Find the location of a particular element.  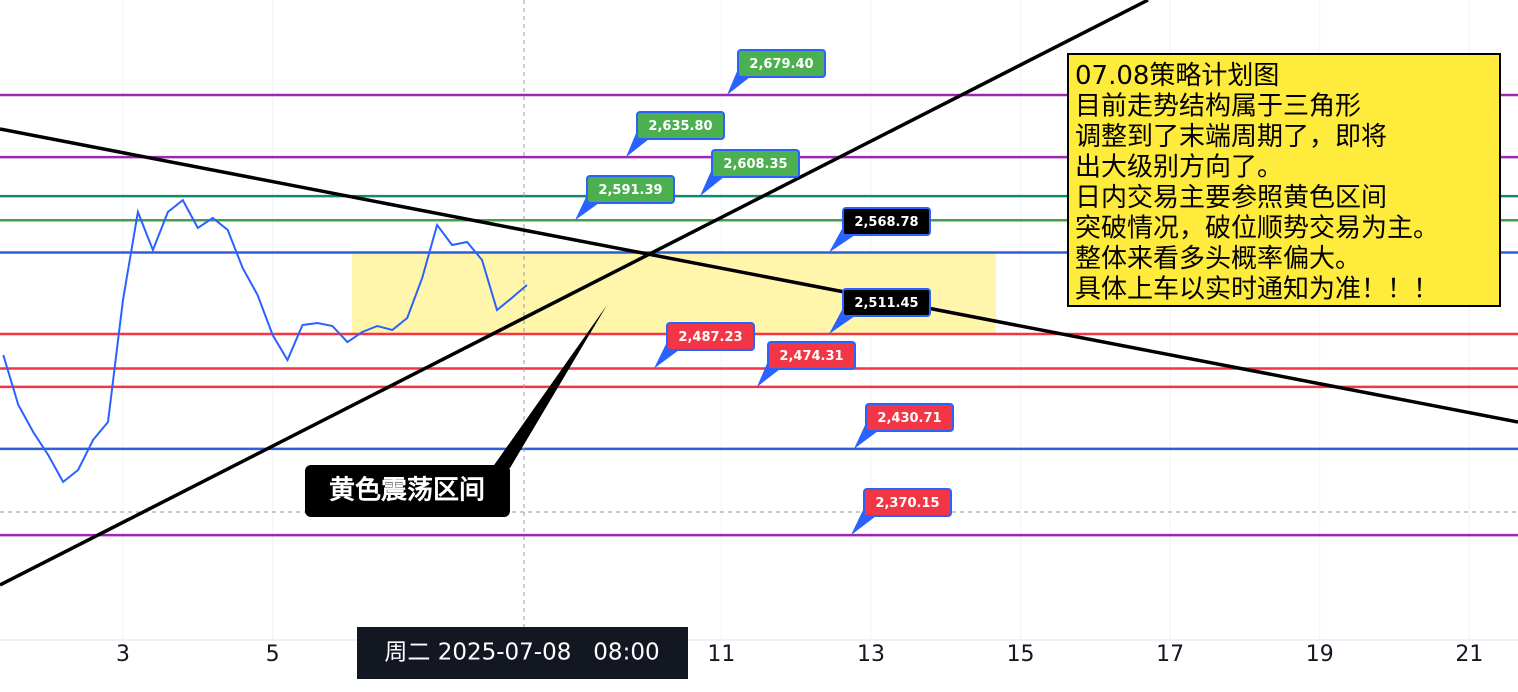

level-label: 2,430.71 is located at coordinates (909, 418).